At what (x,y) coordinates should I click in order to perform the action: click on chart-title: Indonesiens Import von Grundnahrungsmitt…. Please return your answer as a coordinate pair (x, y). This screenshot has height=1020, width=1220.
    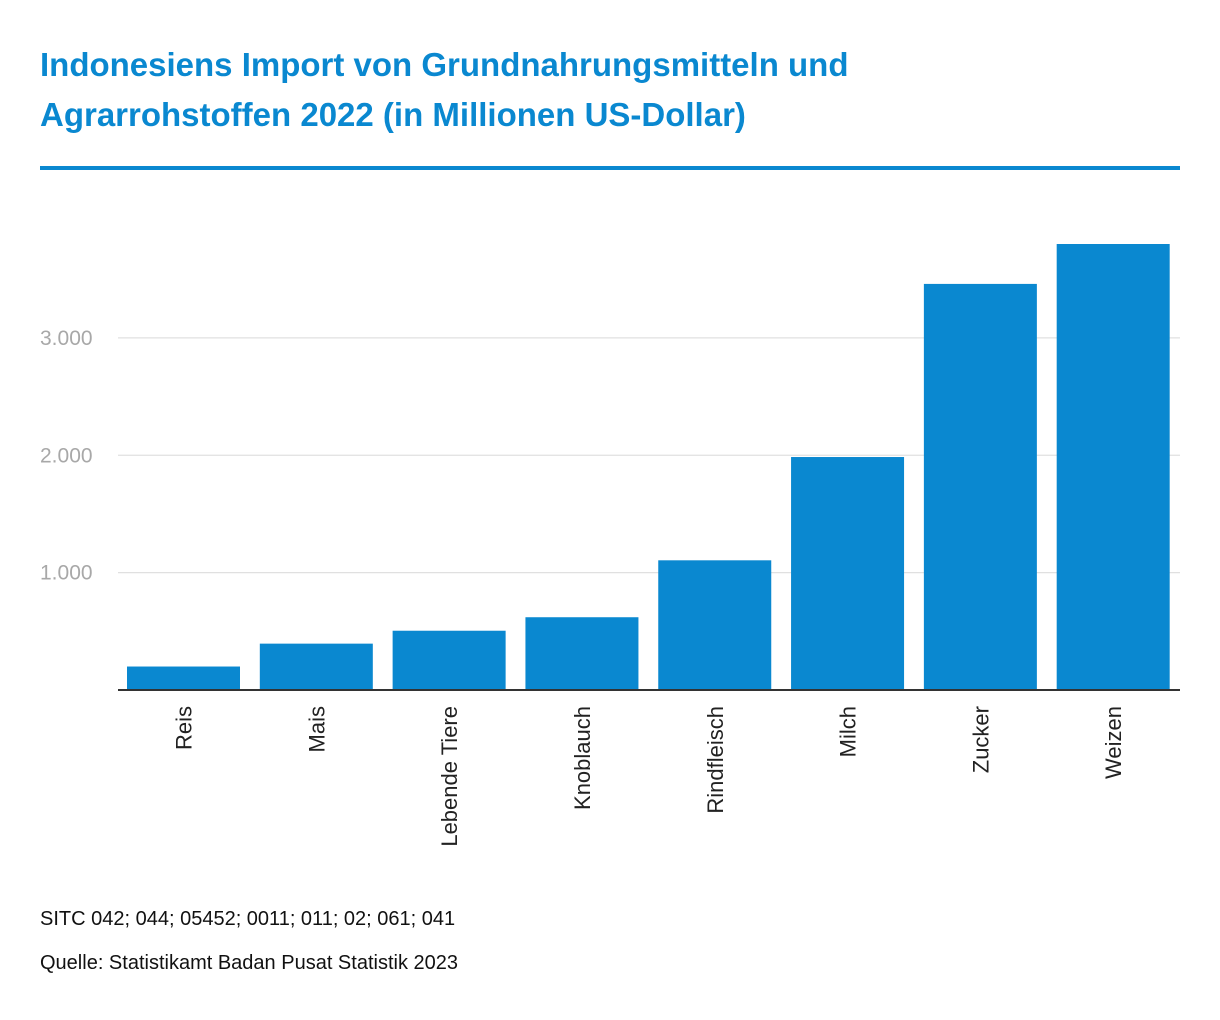
    Looking at the image, I should click on (610, 90).